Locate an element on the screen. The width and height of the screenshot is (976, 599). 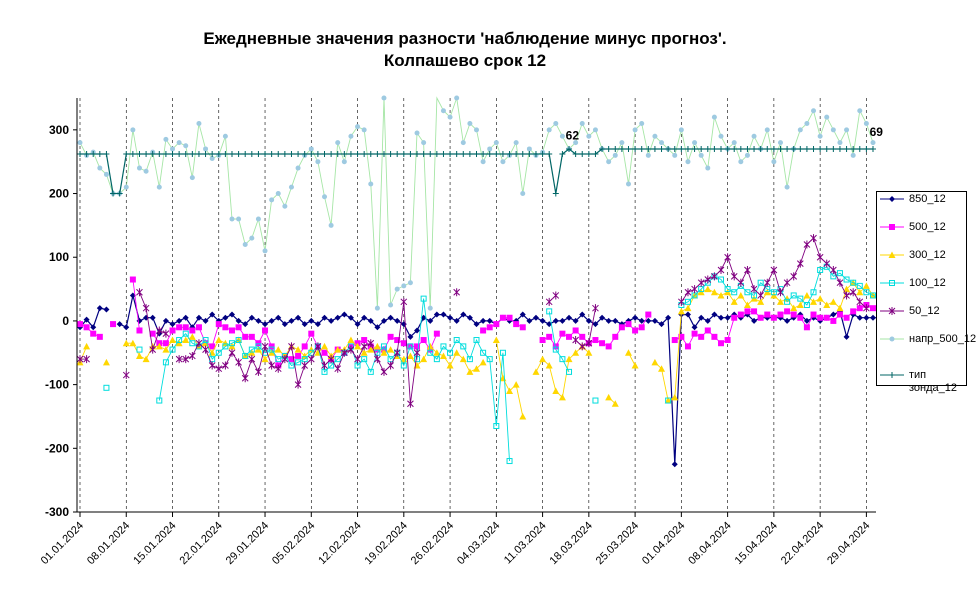
legend-symbol is located at coordinates (892, 254).